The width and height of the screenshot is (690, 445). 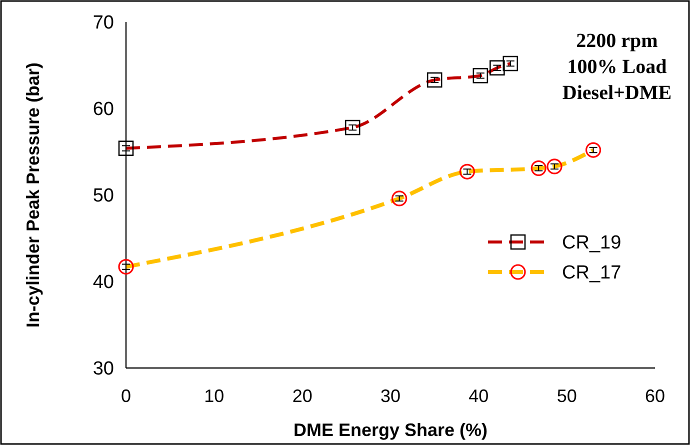 I want to click on y-tick-label: 30, so click(x=103, y=369).